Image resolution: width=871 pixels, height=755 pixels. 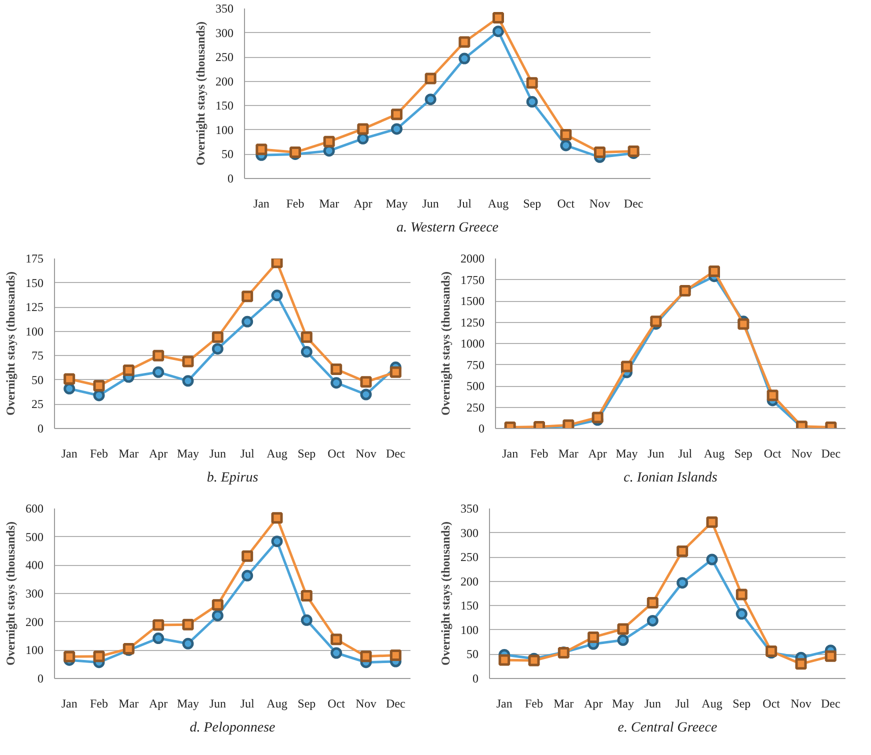 What do you see at coordinates (475, 407) in the screenshot?
I see `y-tick-label: 250` at bounding box center [475, 407].